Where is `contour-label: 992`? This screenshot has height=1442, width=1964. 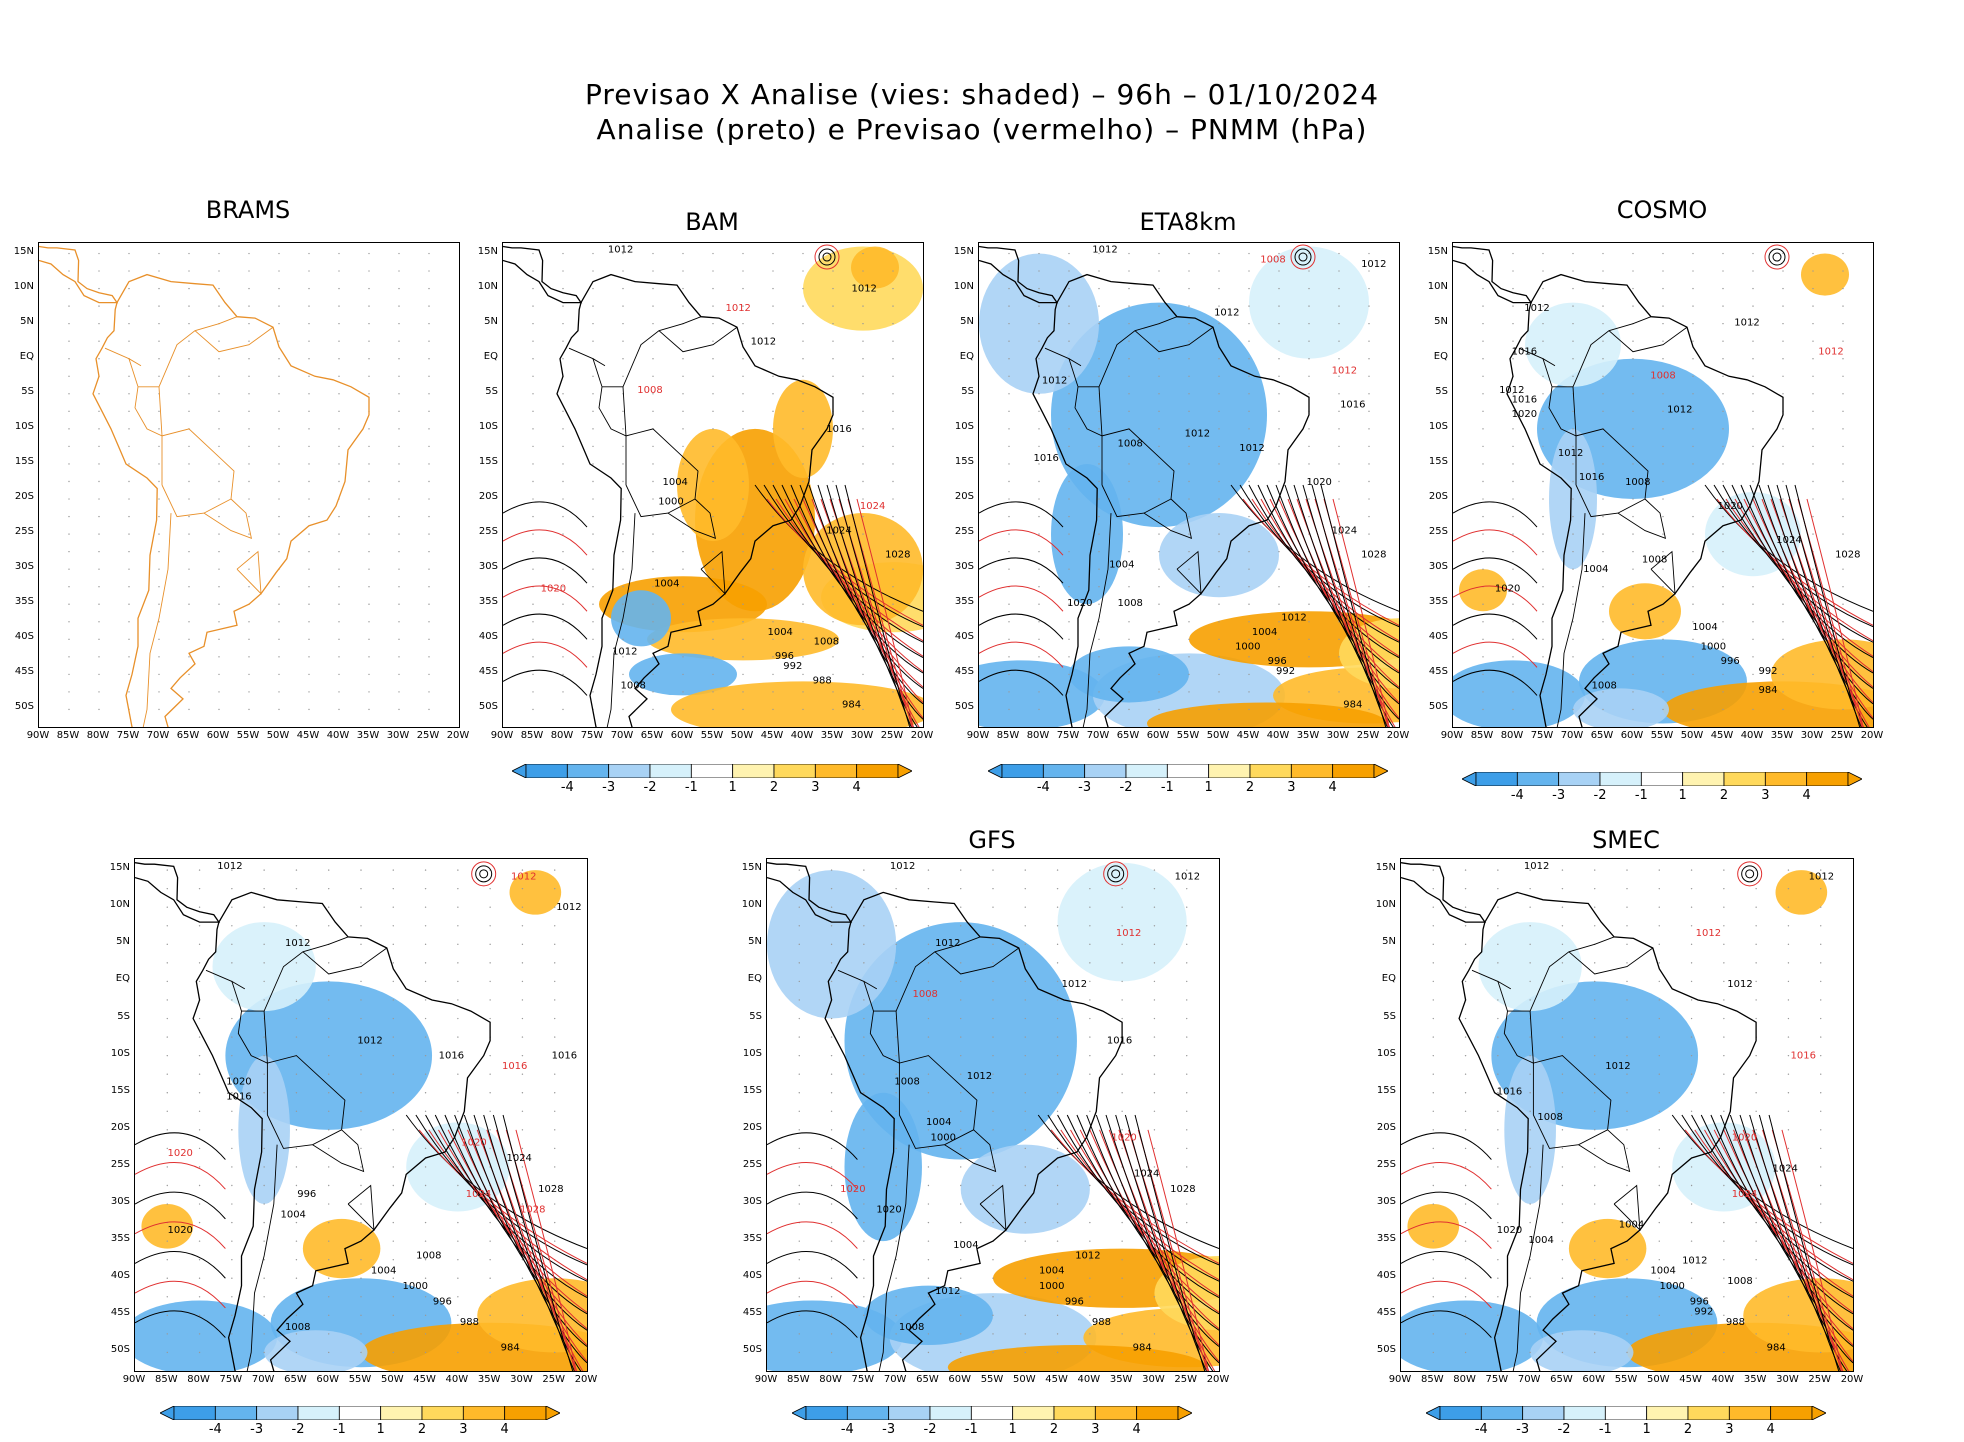
contour-label: 992 is located at coordinates (1285, 671).